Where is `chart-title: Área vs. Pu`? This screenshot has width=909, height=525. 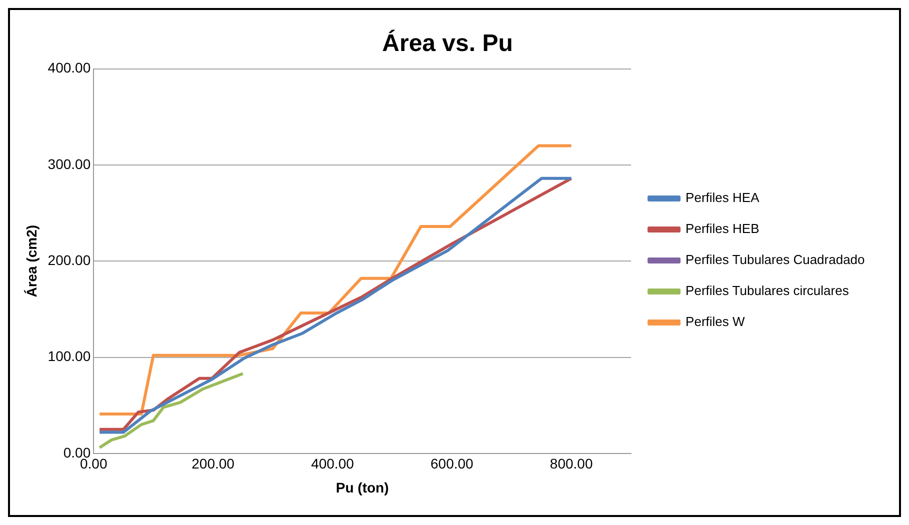
chart-title: Área vs. Pu is located at coordinates (447, 43).